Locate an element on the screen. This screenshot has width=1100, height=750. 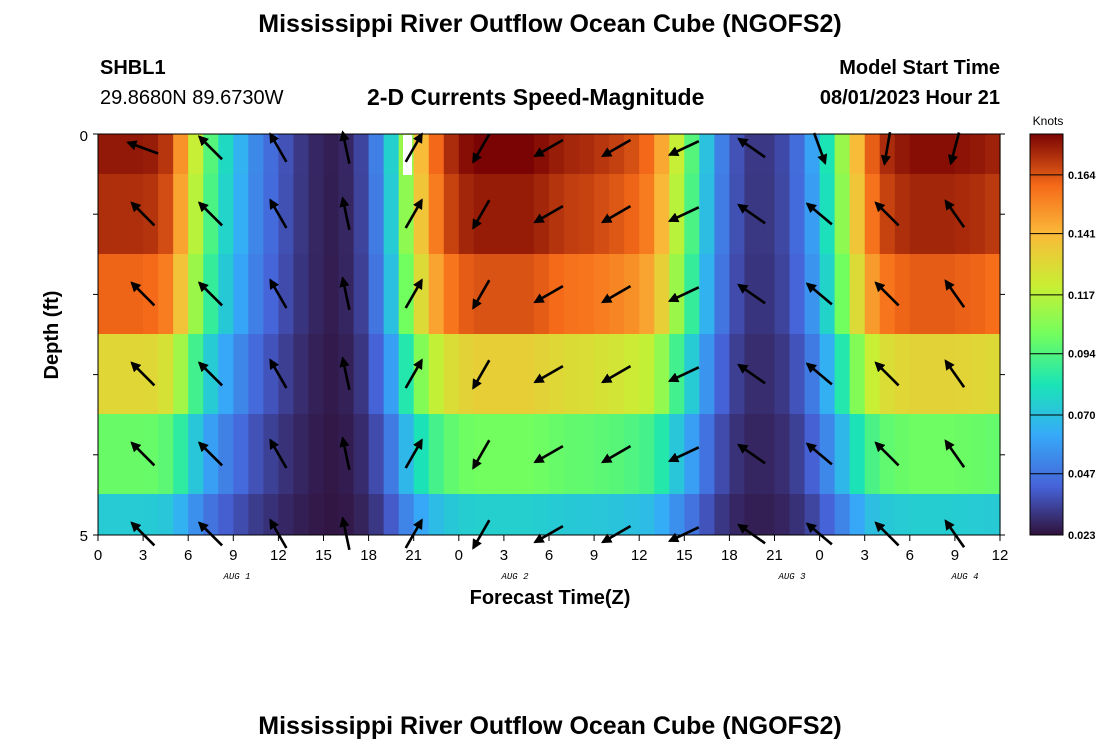
x-tick-label: 18 is located at coordinates (368, 555).